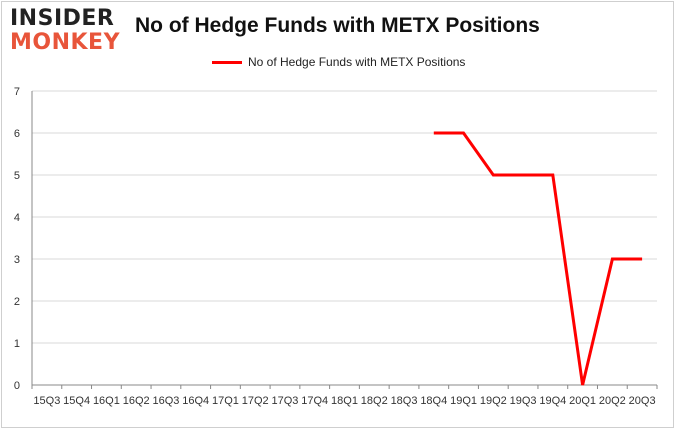 The image size is (677, 431). I want to click on y-tick-label: 3, so click(17, 260).